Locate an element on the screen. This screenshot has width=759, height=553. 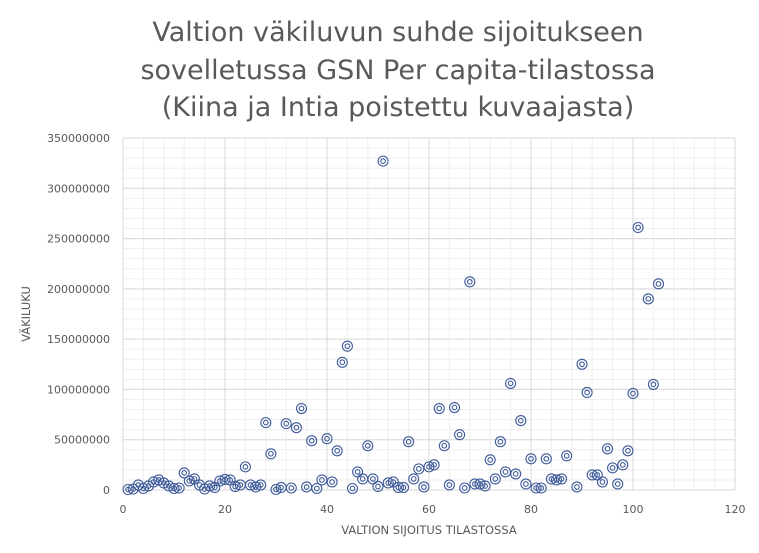
y-tick-label: 100000000 is located at coordinates (78, 389).